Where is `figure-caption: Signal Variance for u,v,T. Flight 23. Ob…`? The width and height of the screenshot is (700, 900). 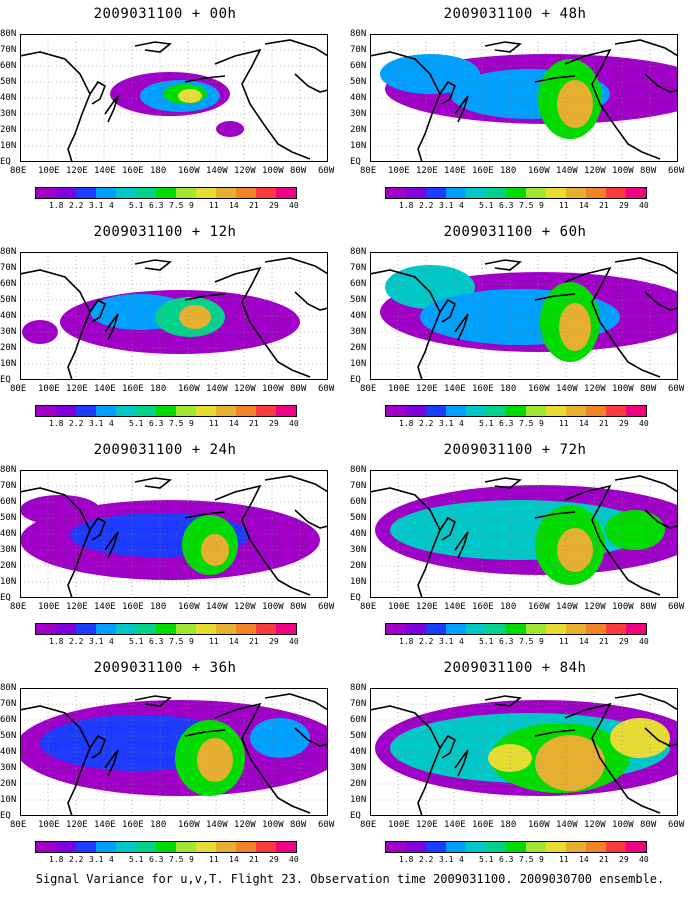 figure-caption: Signal Variance for u,v,T. Flight 23. Ob… is located at coordinates (350, 879).